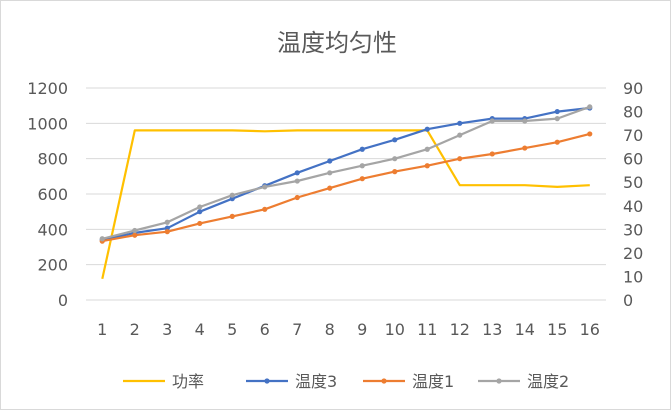 The image size is (671, 411). Describe the element at coordinates (337, 43) in the screenshot. I see `chart-title: 温度均匀性` at that location.